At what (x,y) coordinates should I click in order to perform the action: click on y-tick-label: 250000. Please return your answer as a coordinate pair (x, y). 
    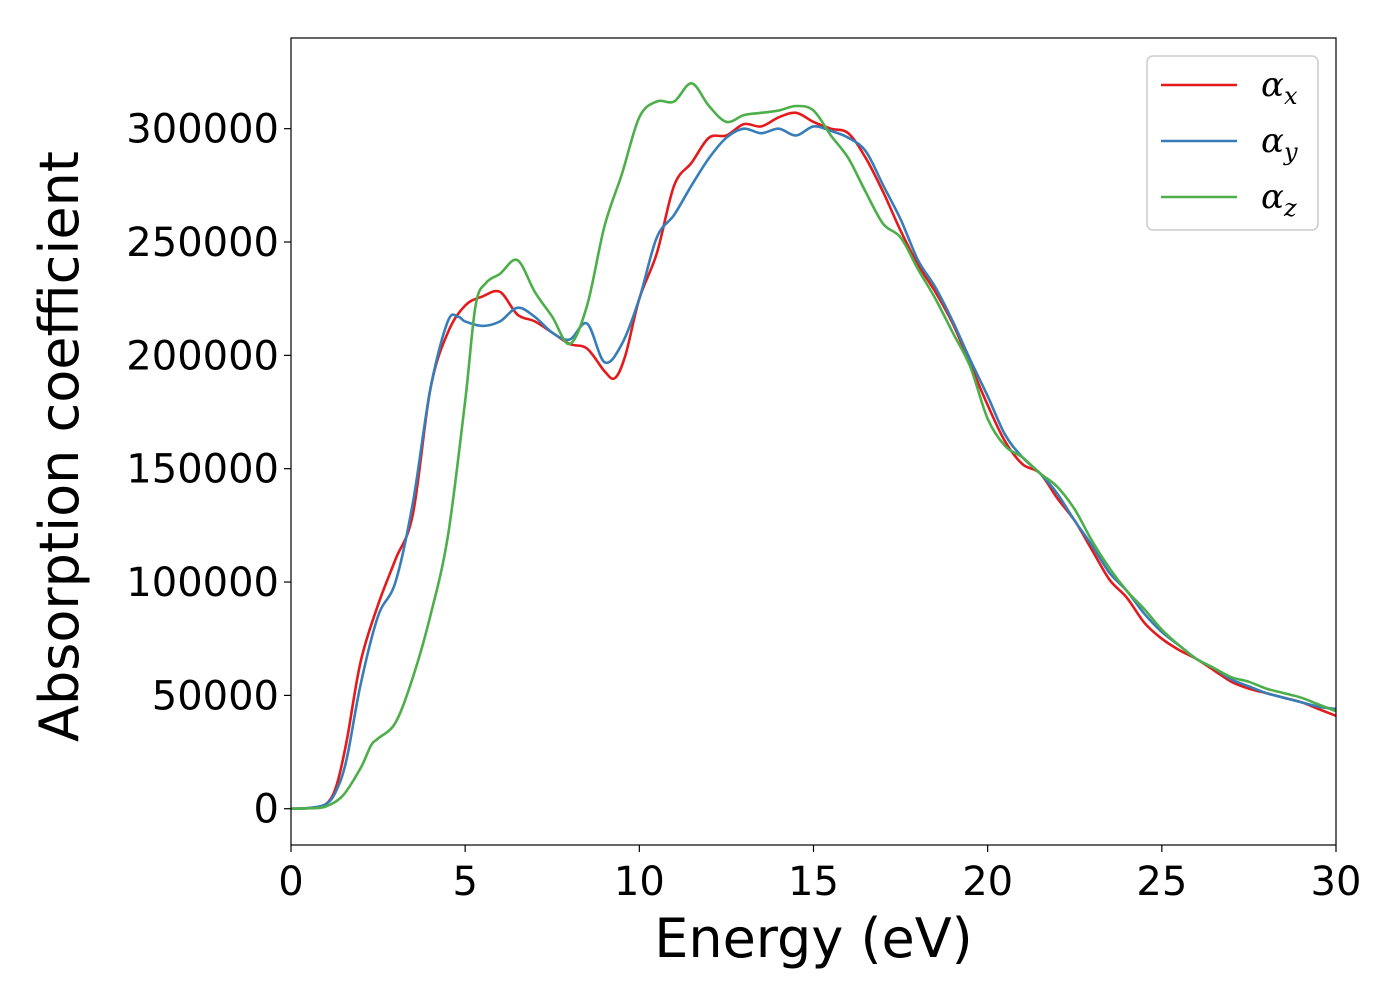
    Looking at the image, I should click on (202, 243).